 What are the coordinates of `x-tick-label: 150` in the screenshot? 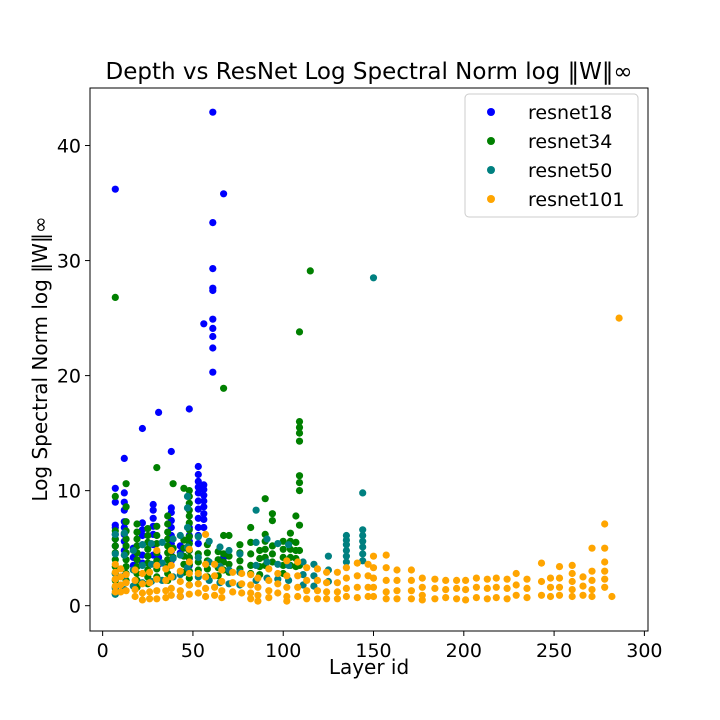 It's located at (373, 651).